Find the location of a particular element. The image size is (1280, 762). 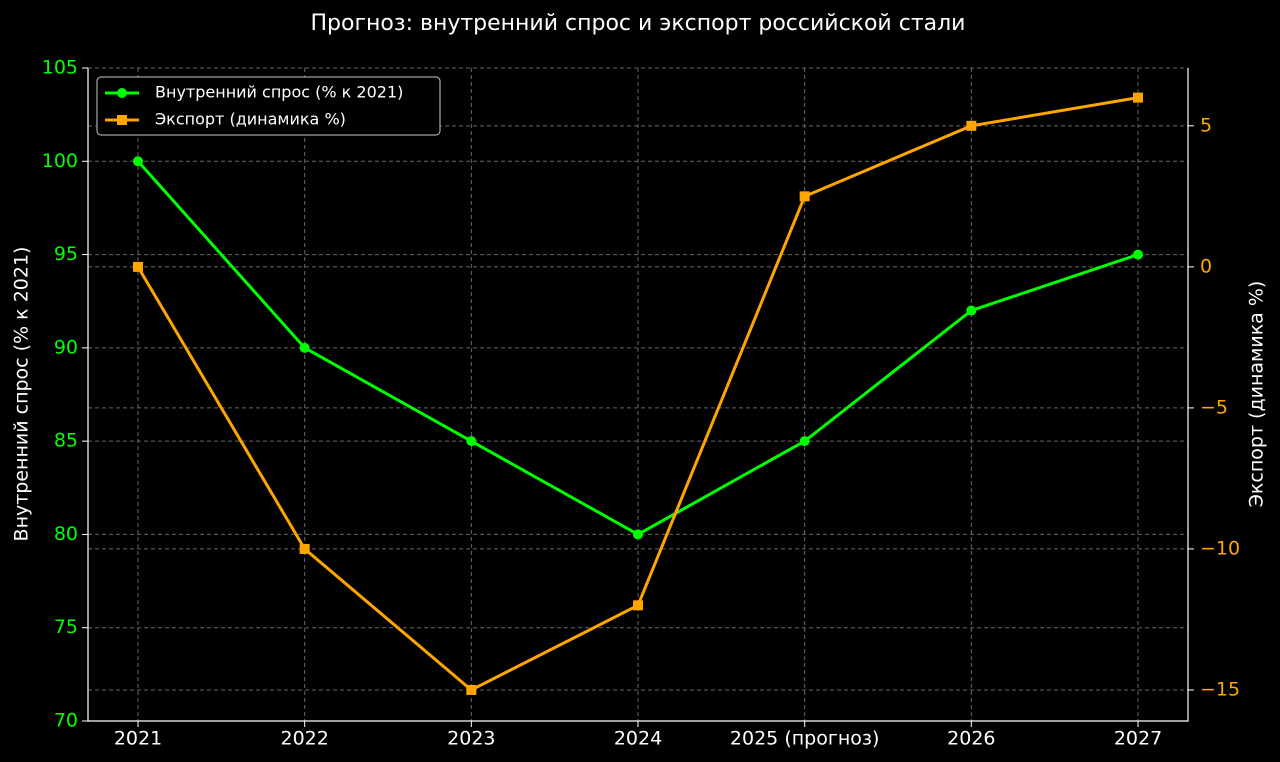

x-tick-label: 2024 is located at coordinates (638, 739).